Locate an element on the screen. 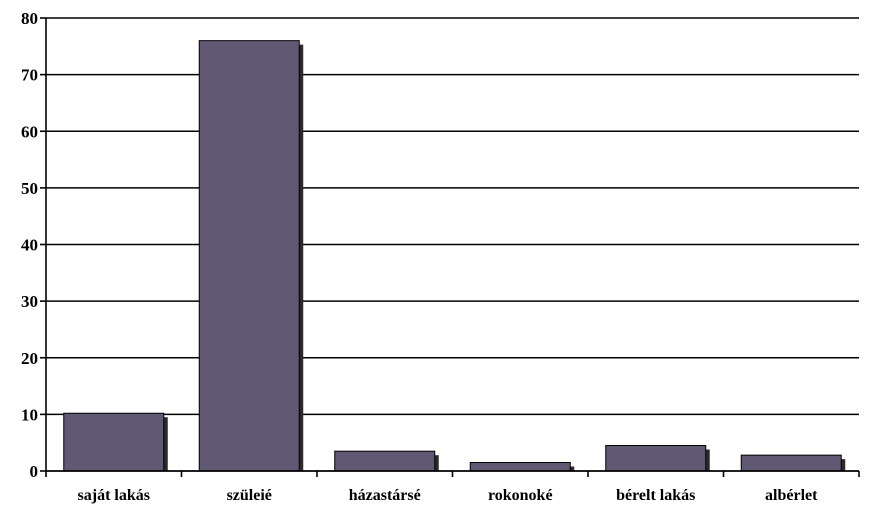 Image resolution: width=878 pixels, height=510 pixels. y-tick-label: 10 is located at coordinates (29, 414).